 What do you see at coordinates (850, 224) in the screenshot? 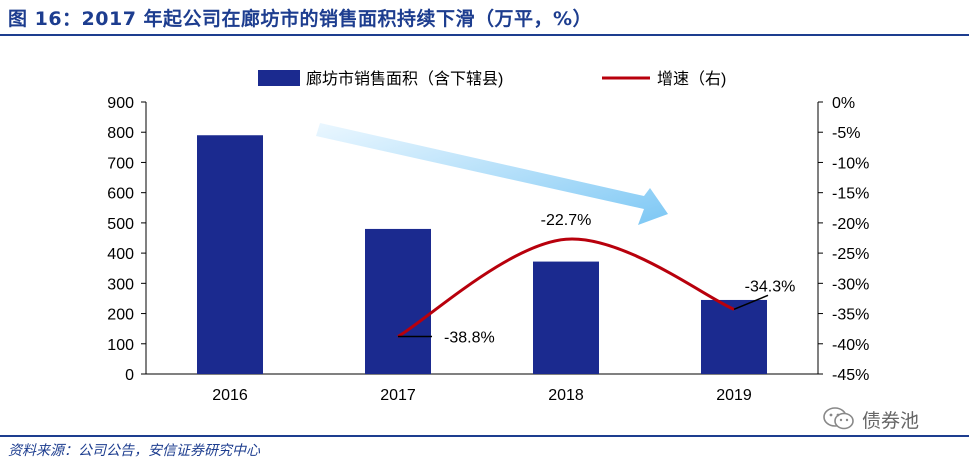
I see `y-right-tick-label: -20%` at bounding box center [850, 224].